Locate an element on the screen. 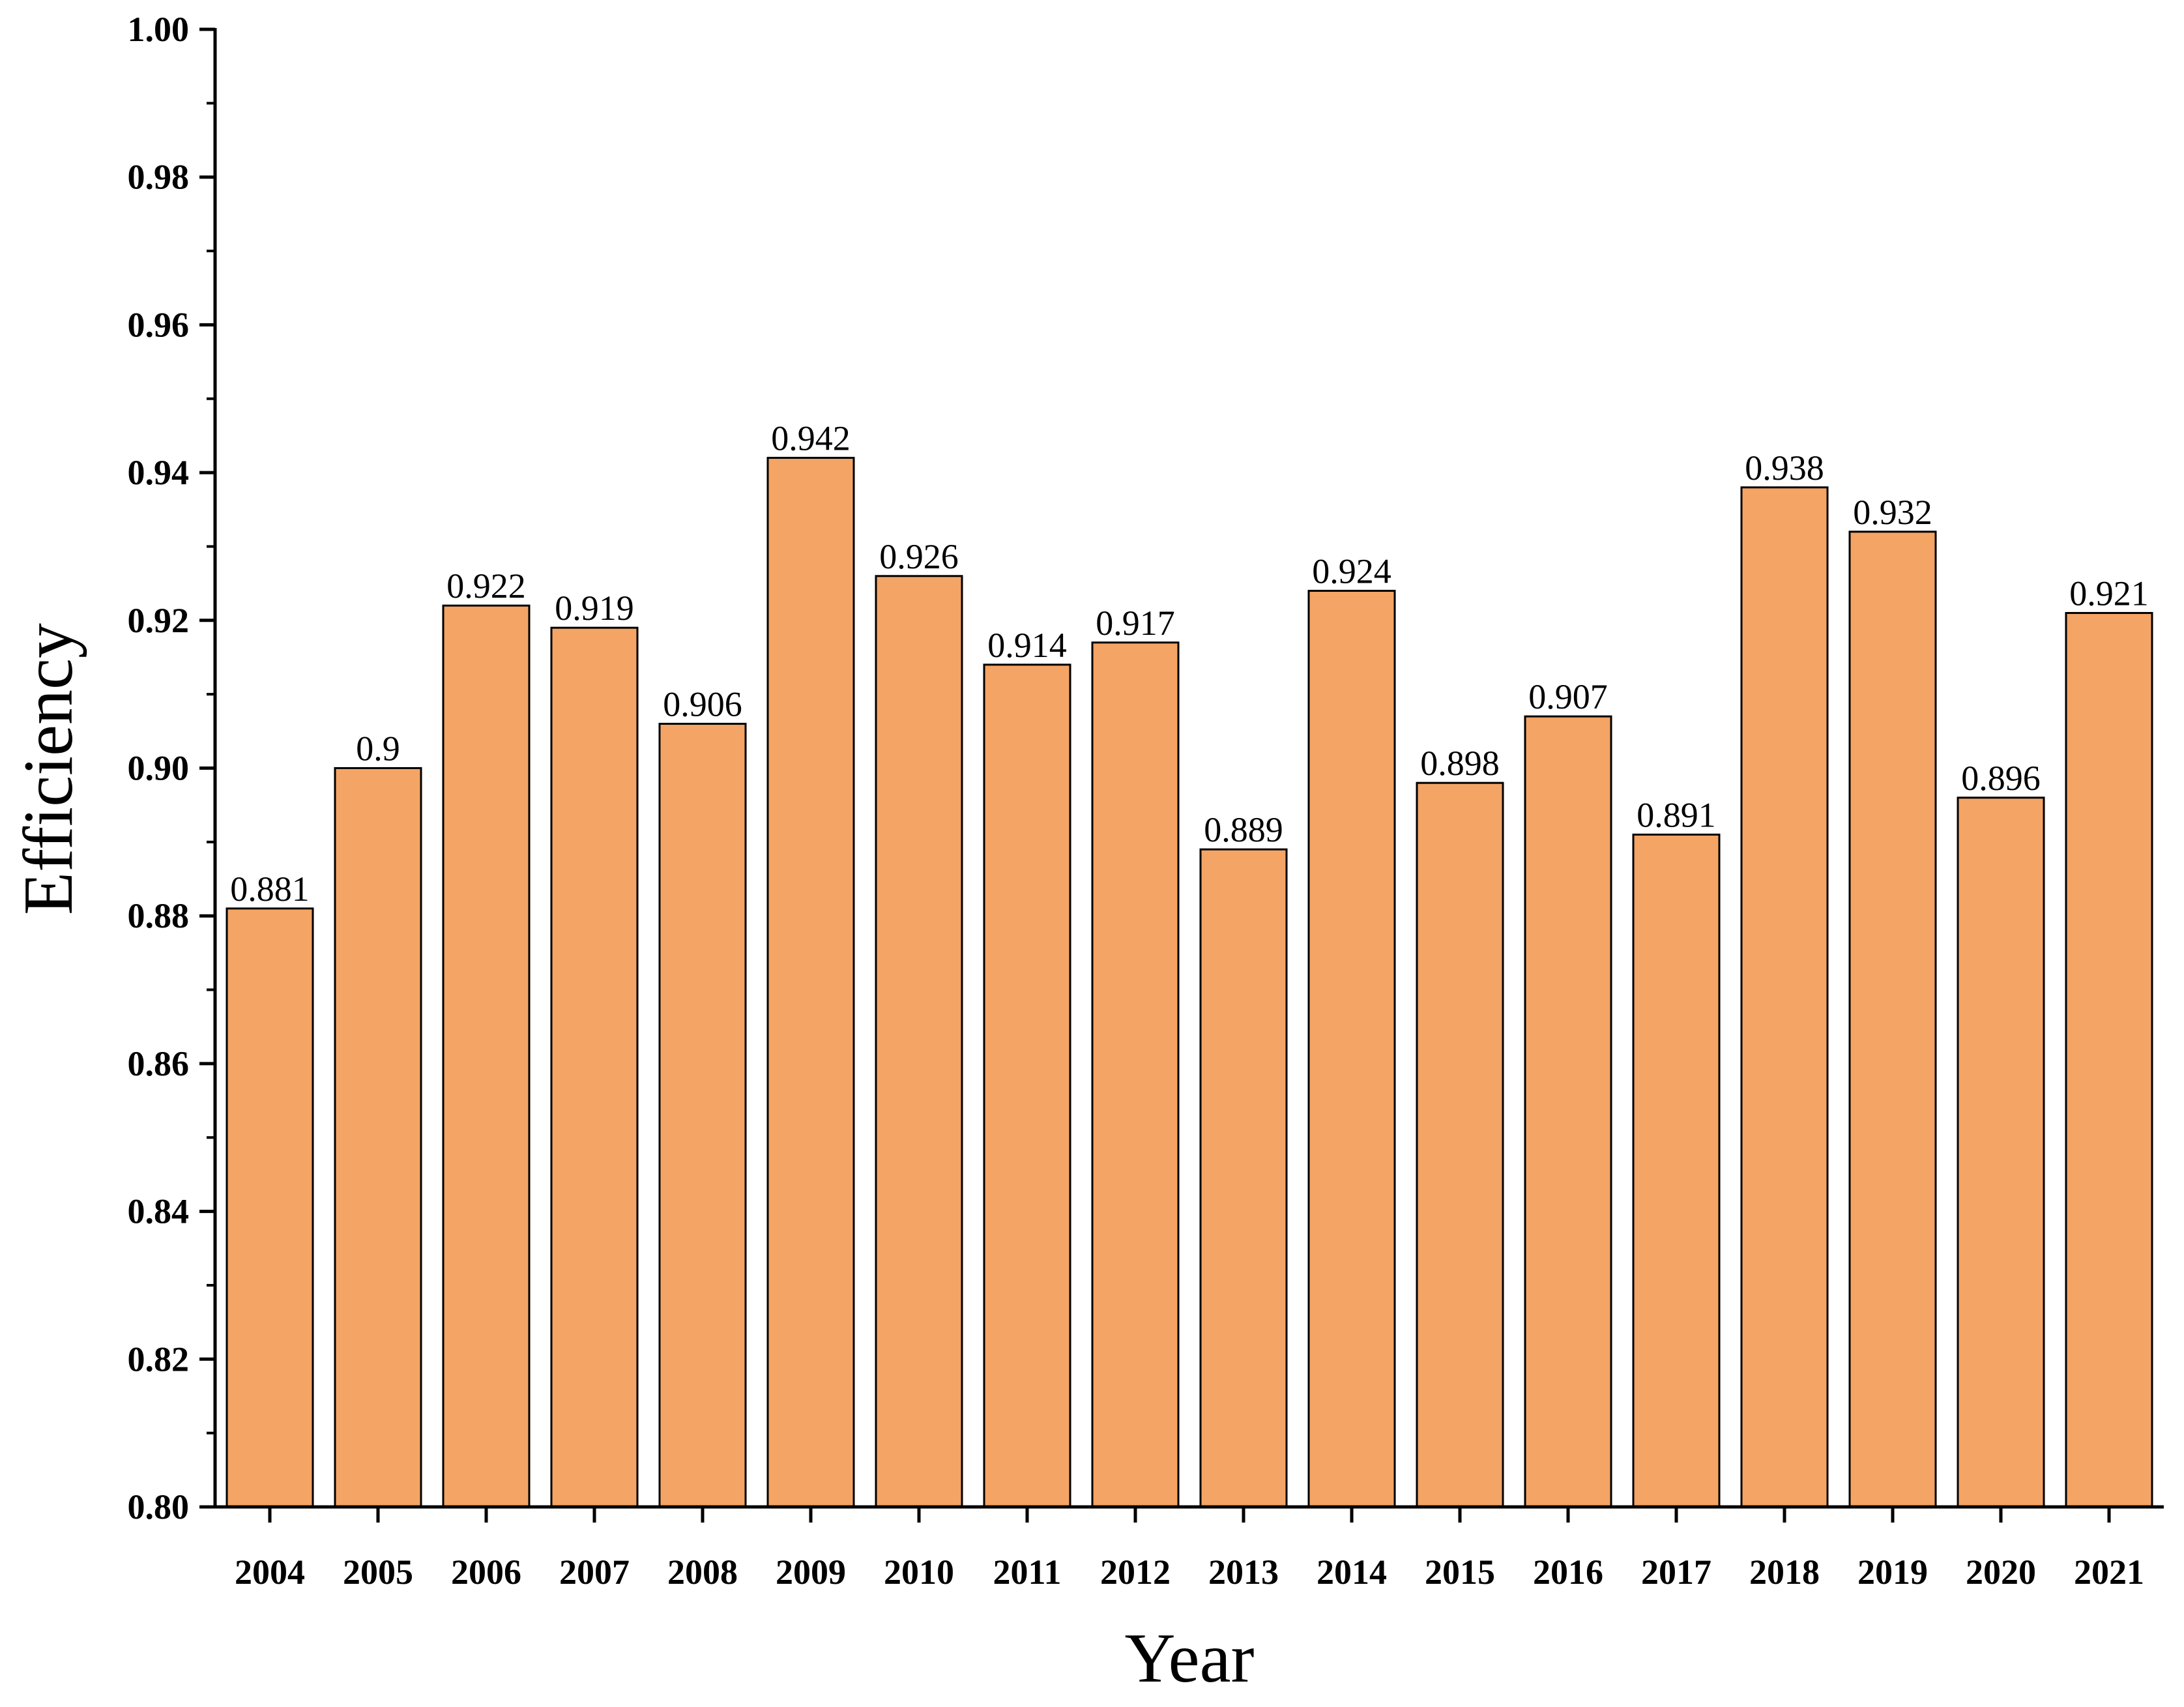 This screenshot has height=1707, width=2184. bar-2015 is located at coordinates (1460, 1144).